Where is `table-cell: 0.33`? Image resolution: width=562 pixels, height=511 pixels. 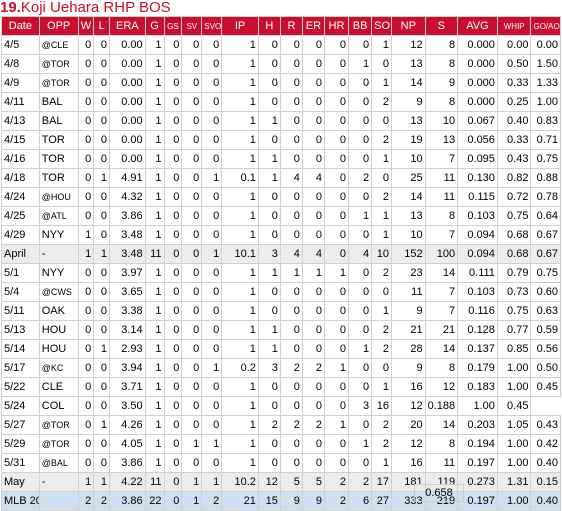 table-cell: 0.33 is located at coordinates (514, 83).